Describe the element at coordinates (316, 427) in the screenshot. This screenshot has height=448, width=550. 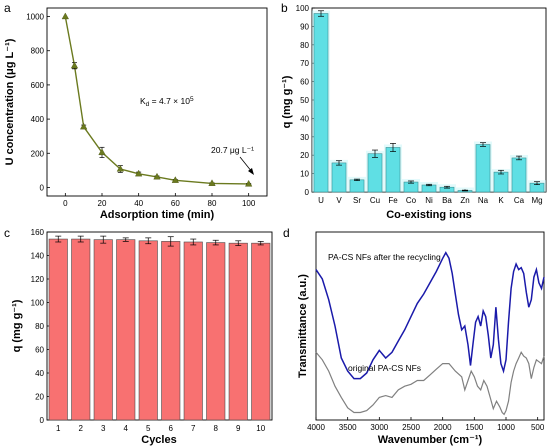
I see `panel-d-x-tick-label: 4000` at that location.